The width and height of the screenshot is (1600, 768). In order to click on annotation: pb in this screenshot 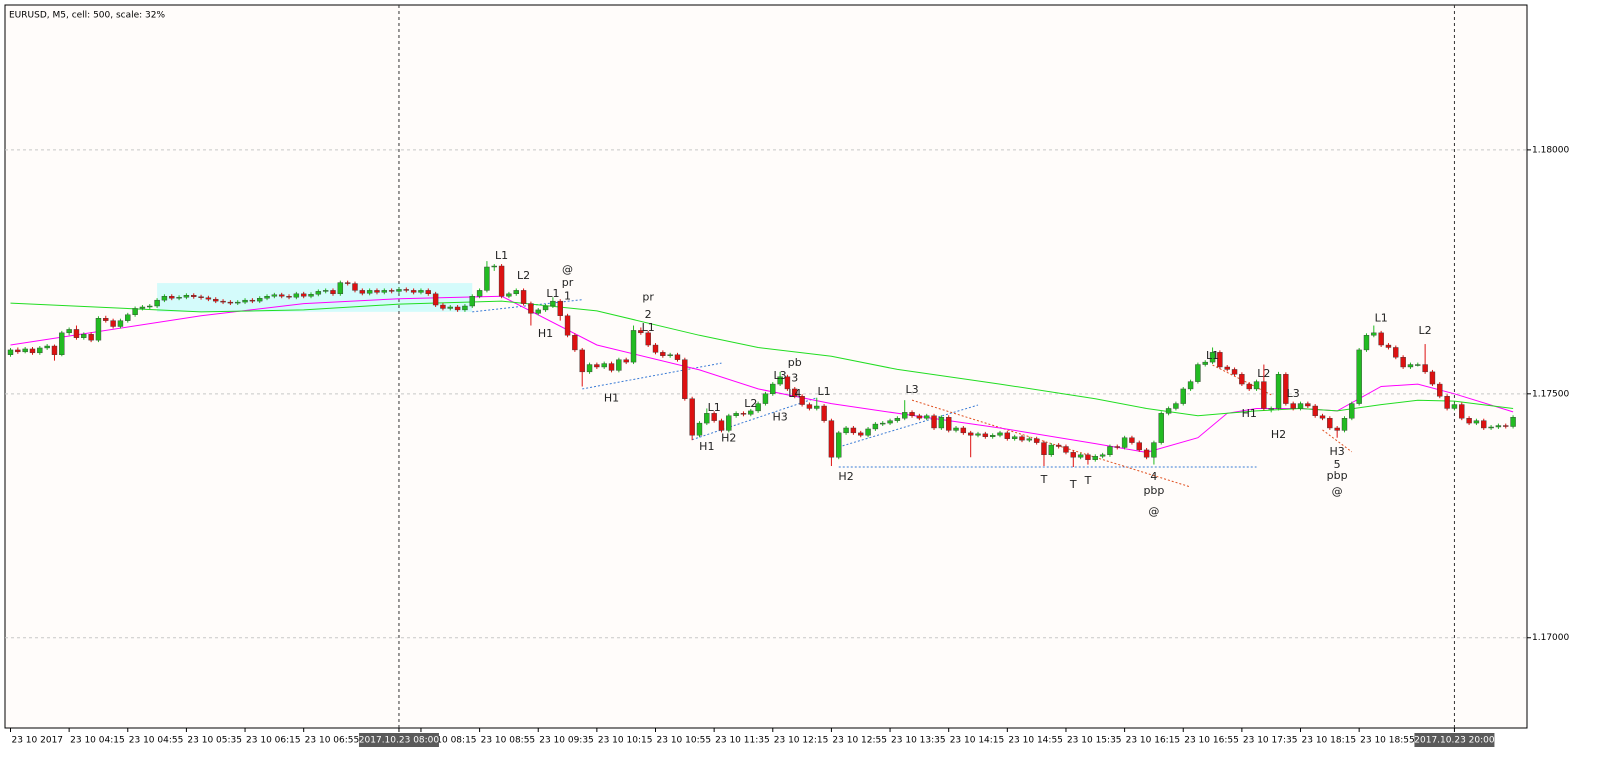, I will do `click(795, 362)`.